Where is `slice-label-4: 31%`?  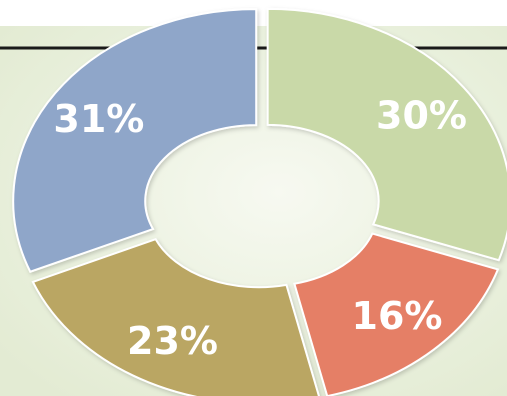
slice-label-4: 31% is located at coordinates (98, 119).